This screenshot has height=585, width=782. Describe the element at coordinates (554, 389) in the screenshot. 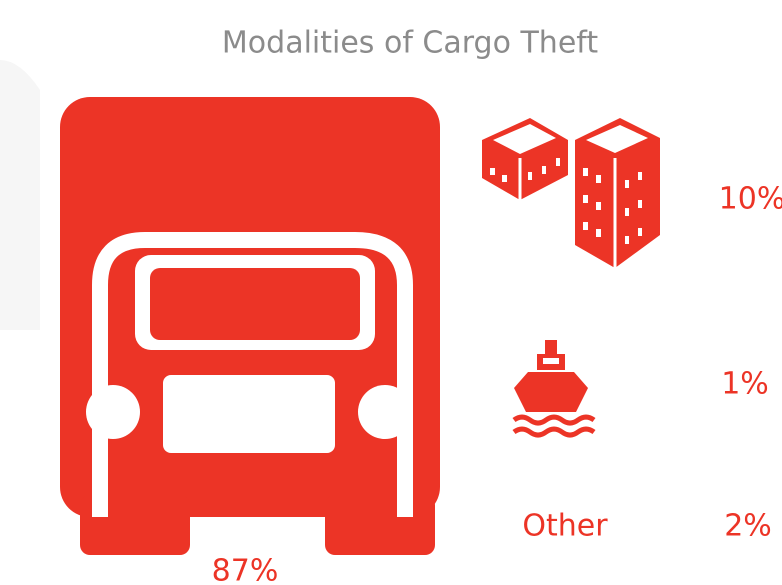

I see `ship-icon` at that location.